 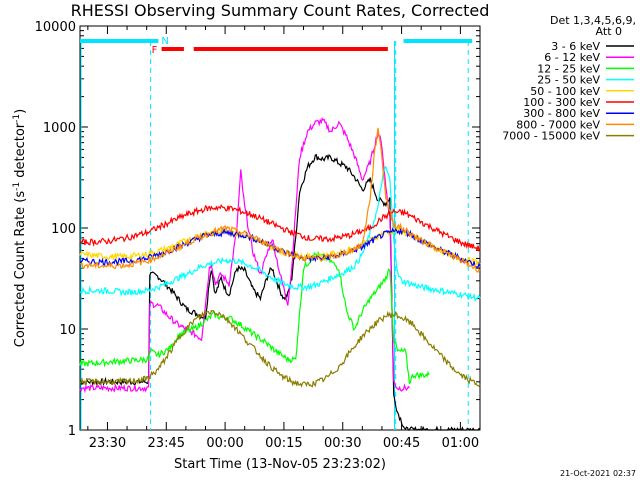 I want to click on x-tick-label: 00:45, so click(x=401, y=443).